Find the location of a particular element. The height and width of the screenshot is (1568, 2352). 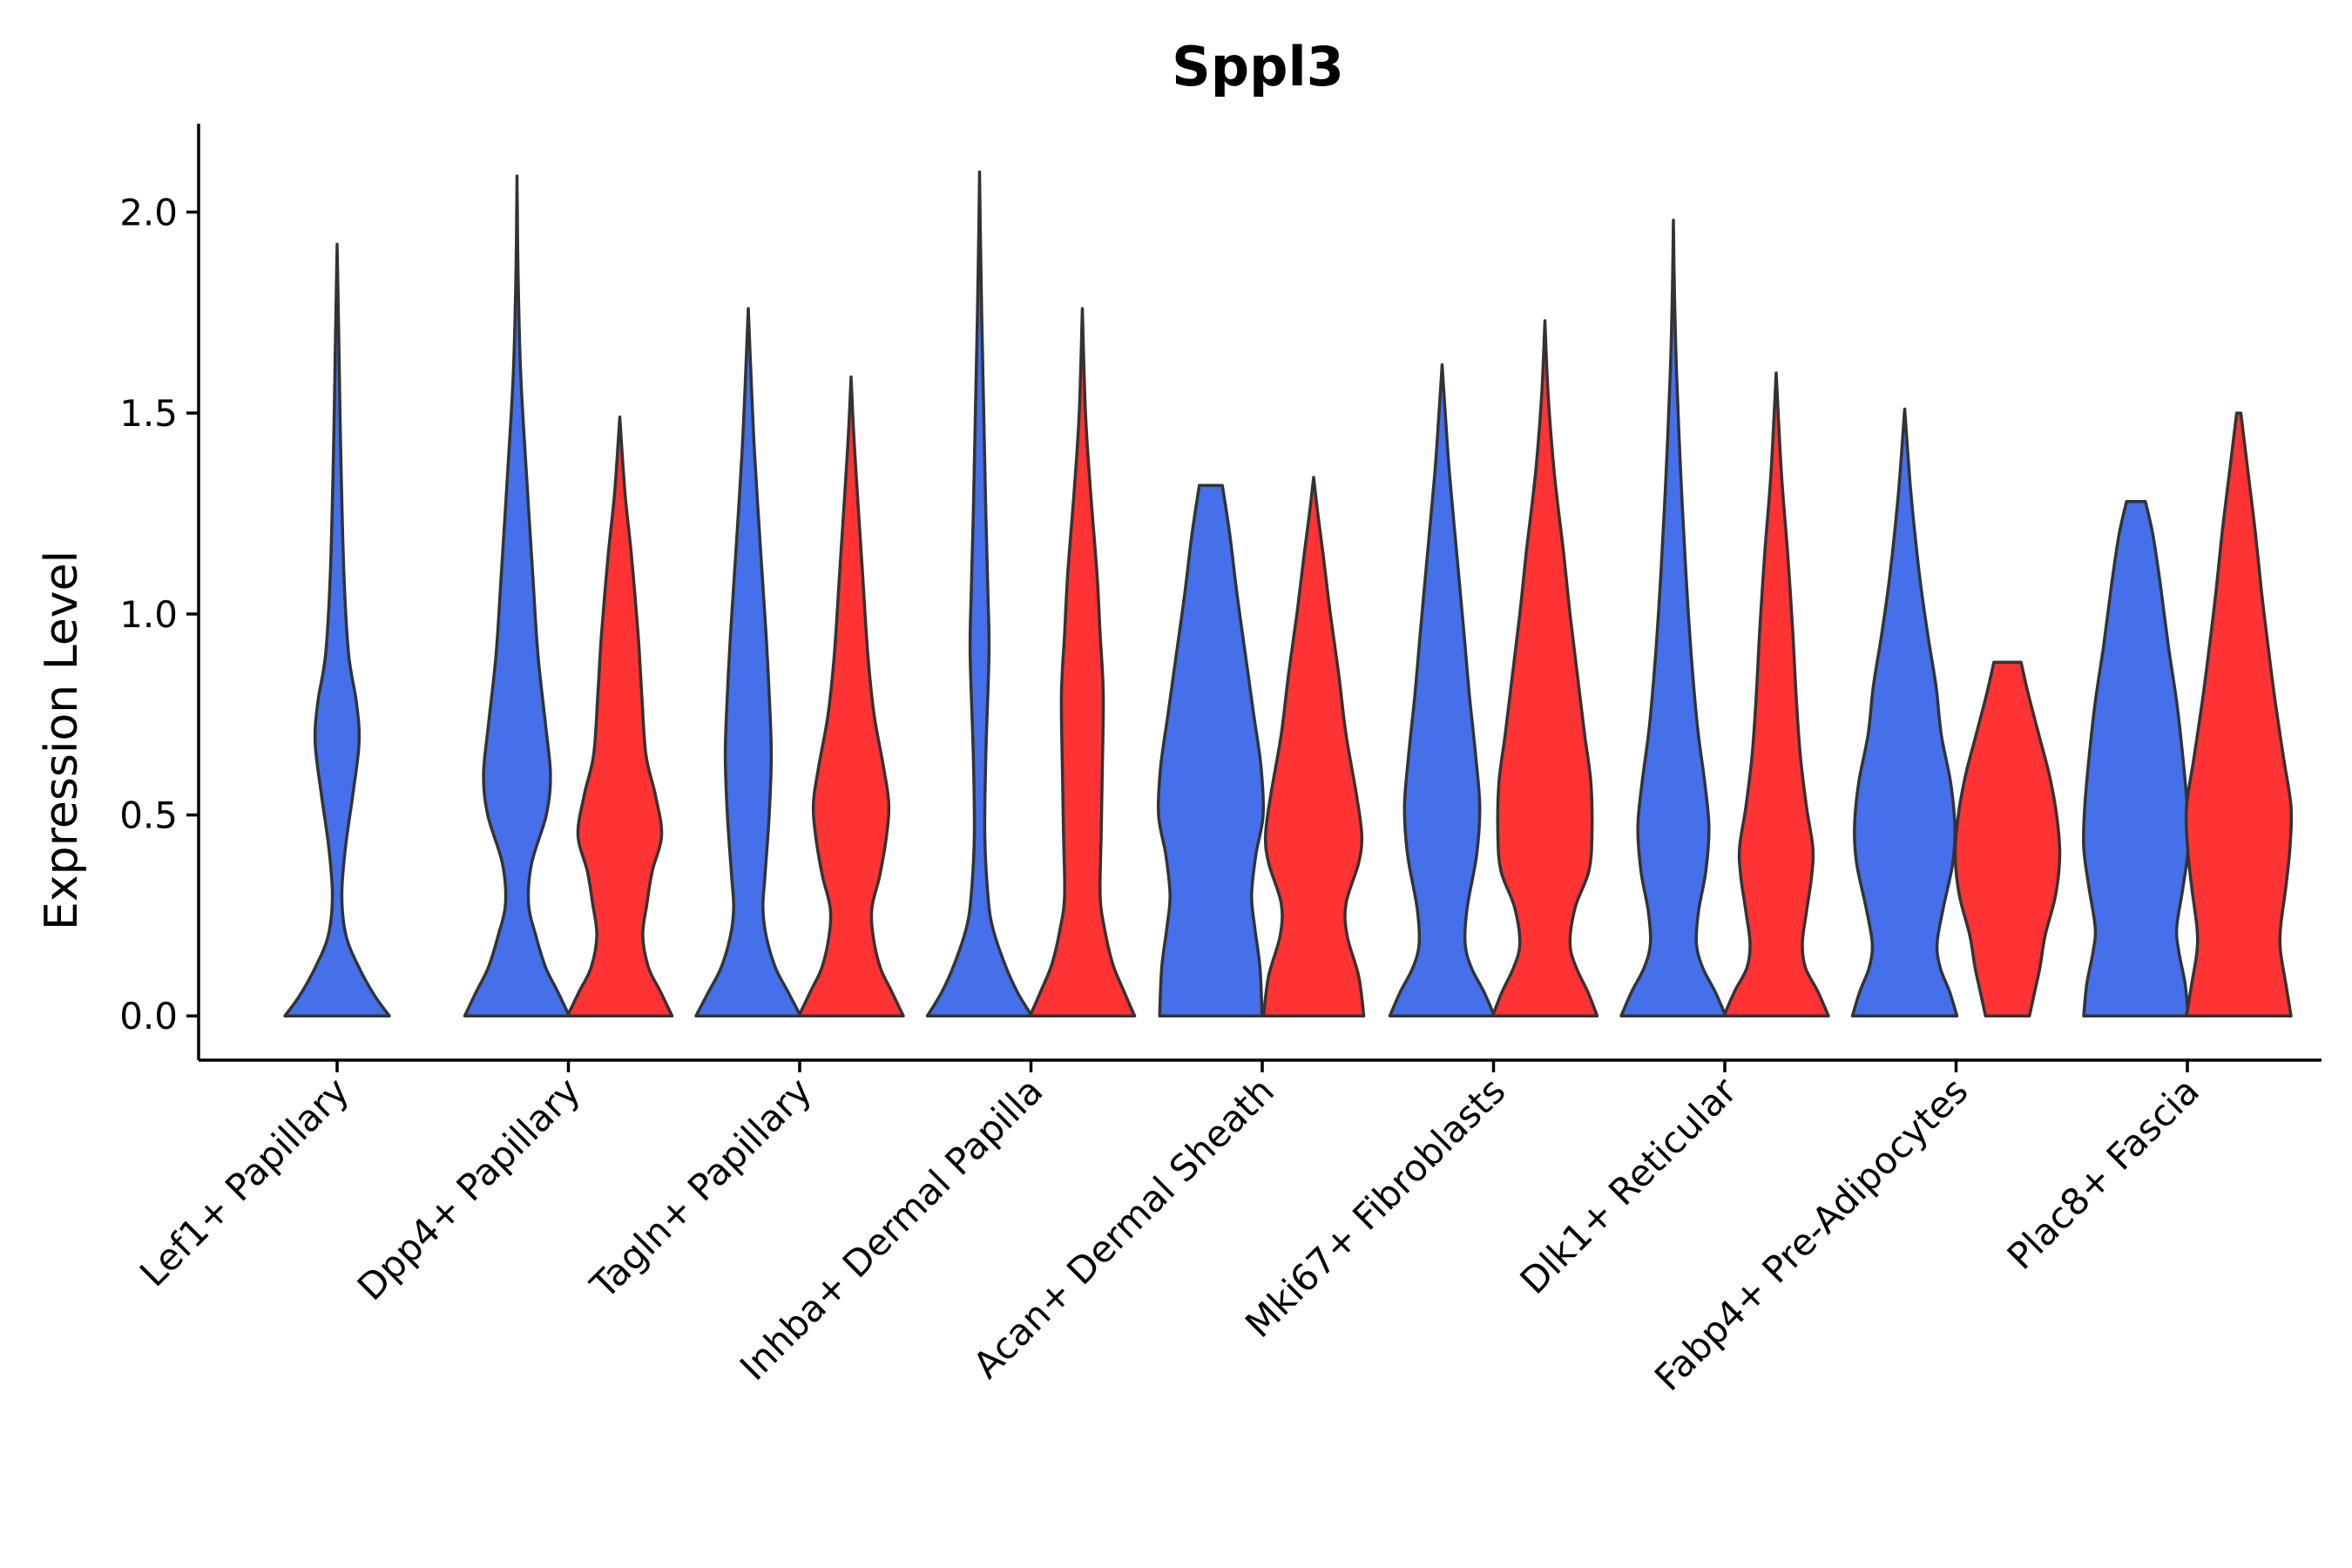

violin-dlk1-reticular-red is located at coordinates (1776, 694).